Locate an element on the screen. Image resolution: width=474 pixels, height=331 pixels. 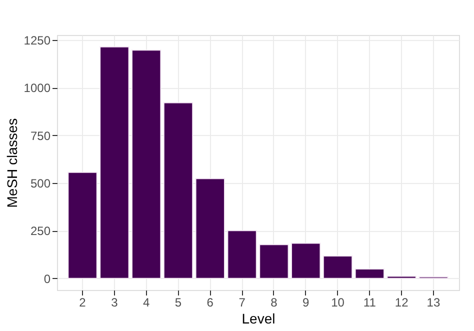
y-tick-label: 500 is located at coordinates (40, 183).